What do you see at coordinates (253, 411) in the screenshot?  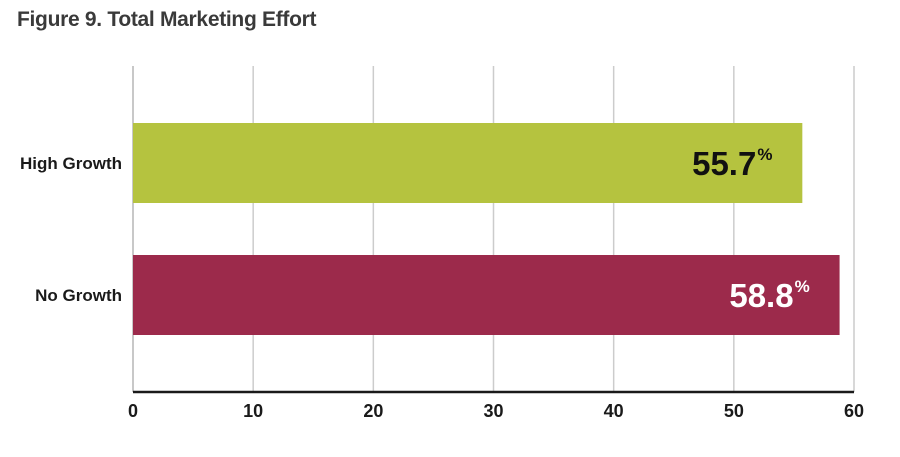 I see `x-tick-label: 10` at bounding box center [253, 411].